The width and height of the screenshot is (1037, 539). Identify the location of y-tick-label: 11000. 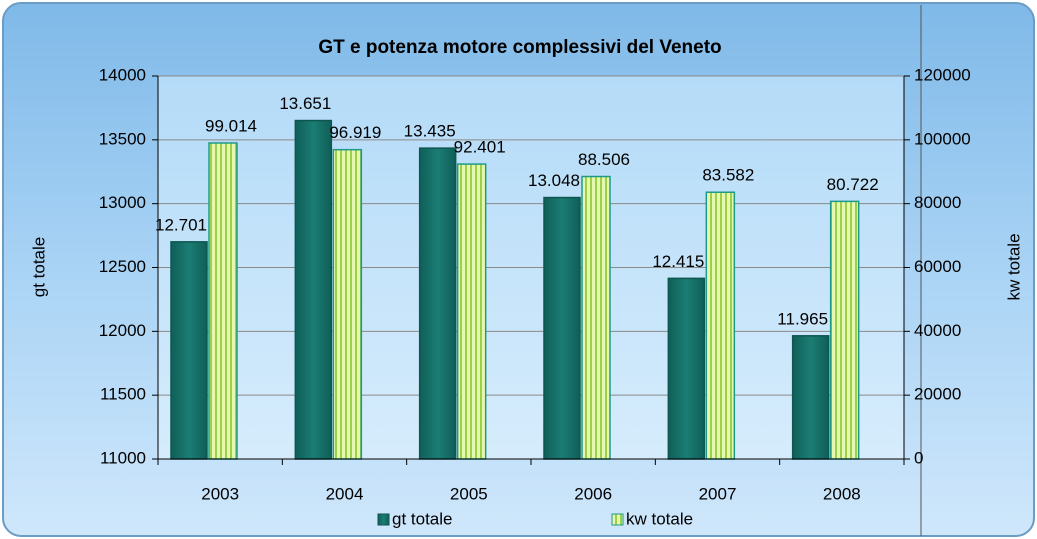
(123, 457).